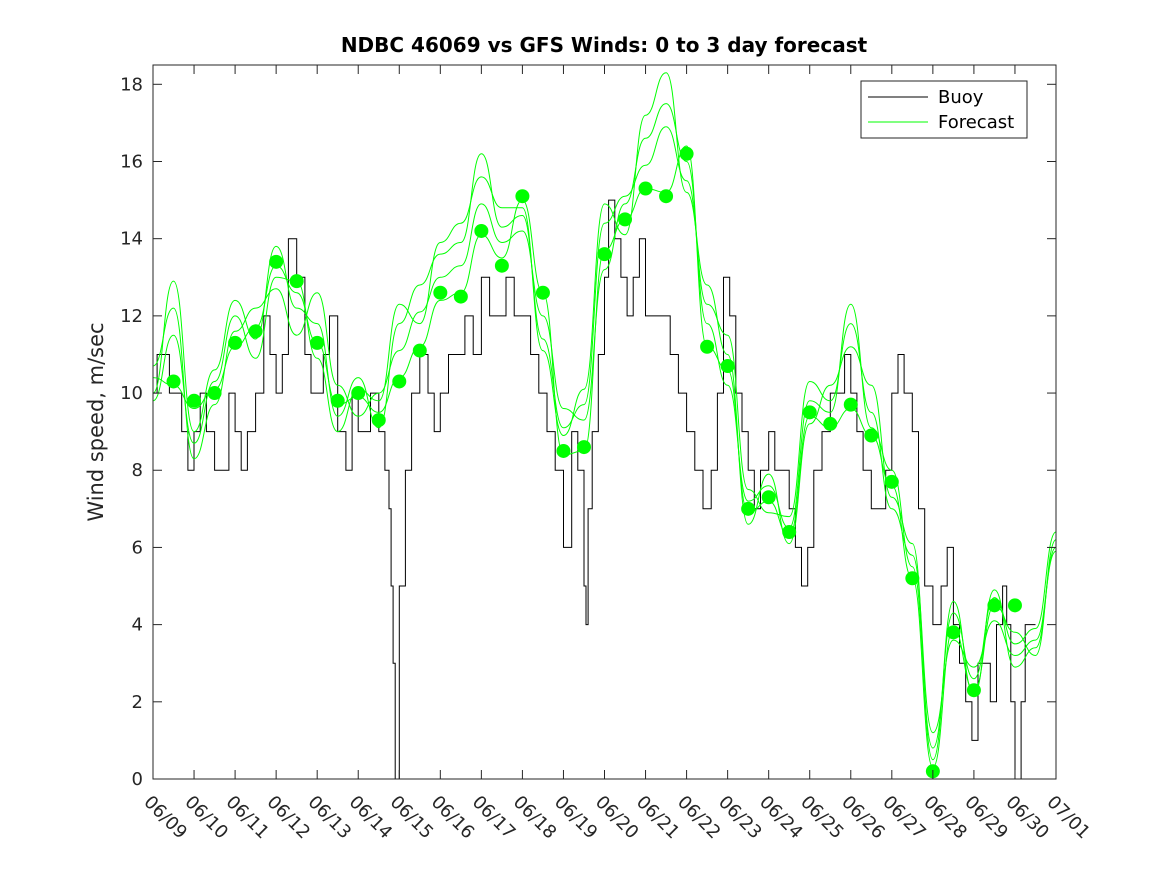  I want to click on y-tick-label: 12, so click(131, 316).